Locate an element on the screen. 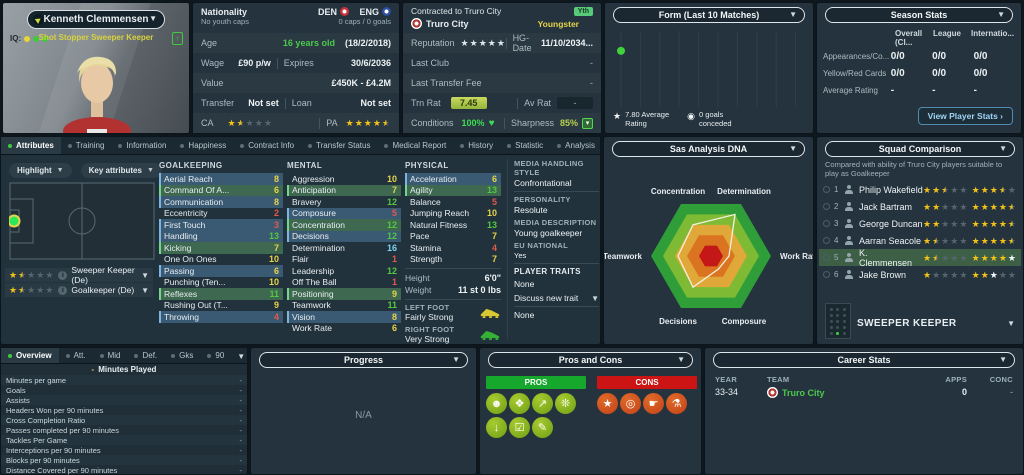 The image size is (1024, 475). tab-def: Def. is located at coordinates (145, 355).